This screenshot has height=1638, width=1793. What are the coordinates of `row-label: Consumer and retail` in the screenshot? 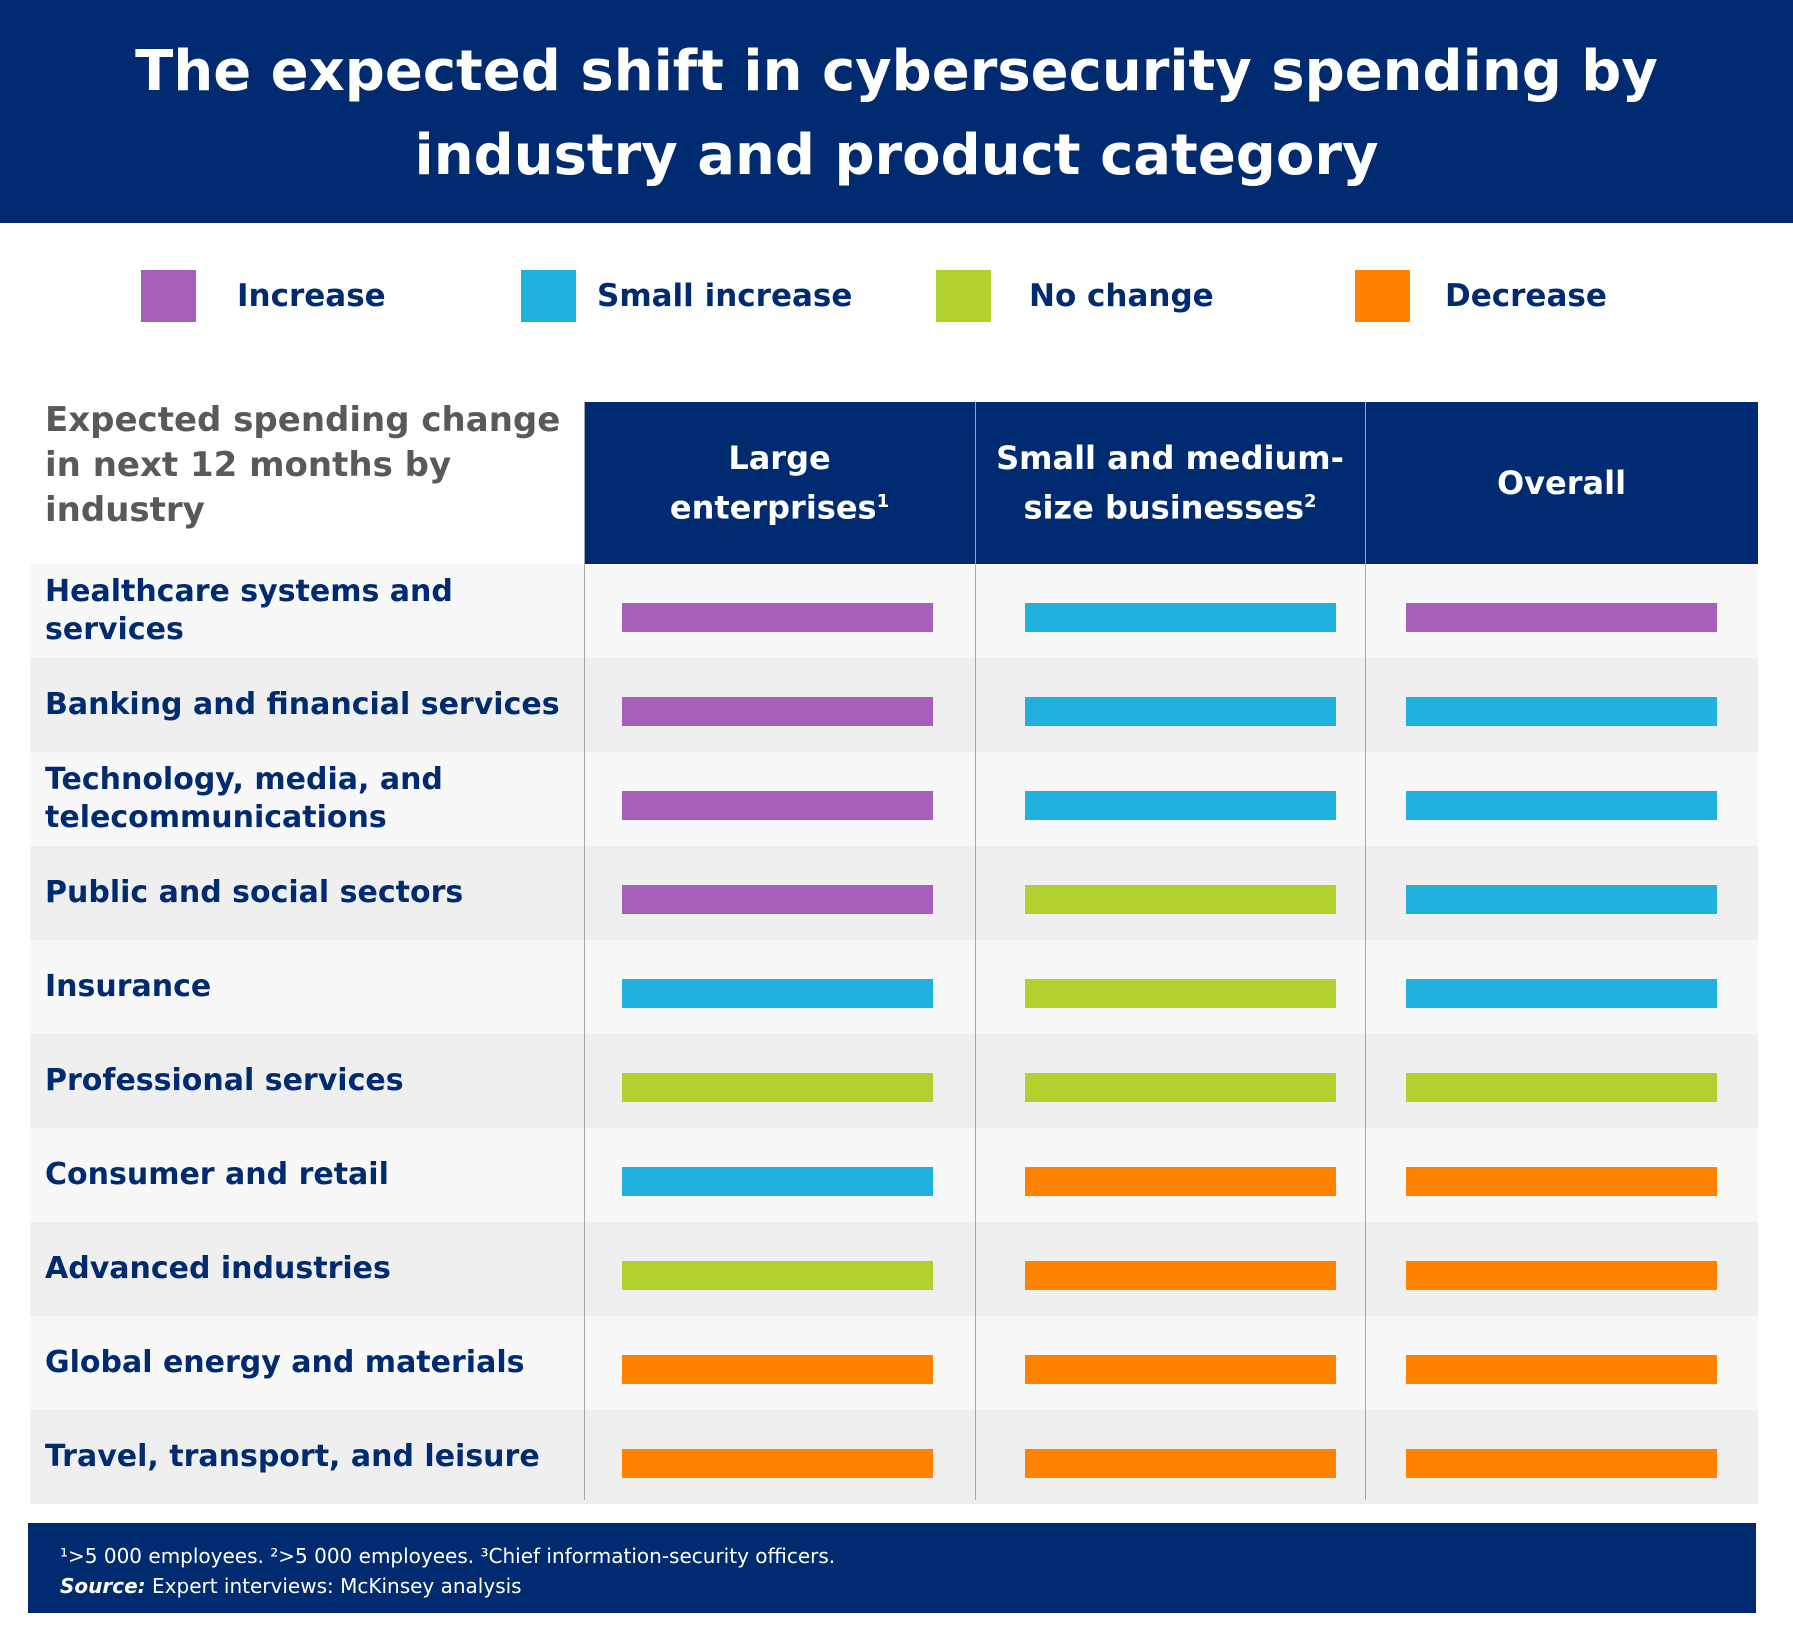 It's located at (217, 1174).